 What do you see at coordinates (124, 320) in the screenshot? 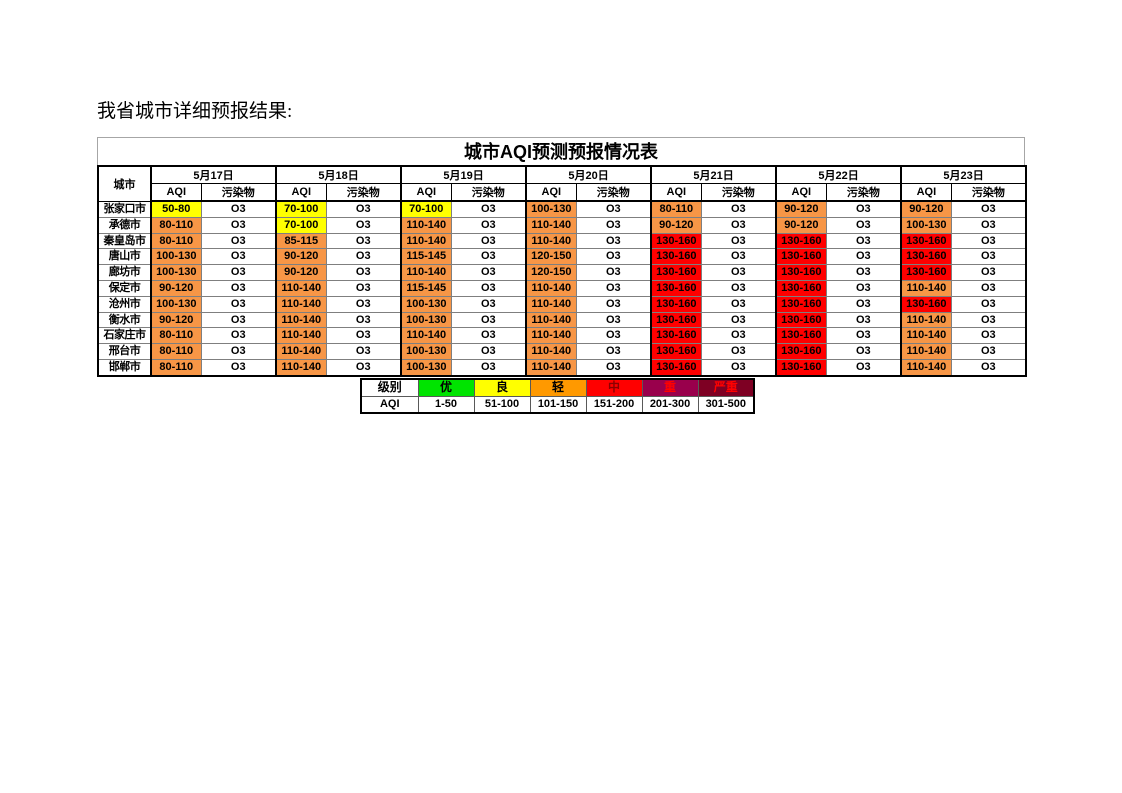
I see `city-cell: 衡水市` at bounding box center [124, 320].